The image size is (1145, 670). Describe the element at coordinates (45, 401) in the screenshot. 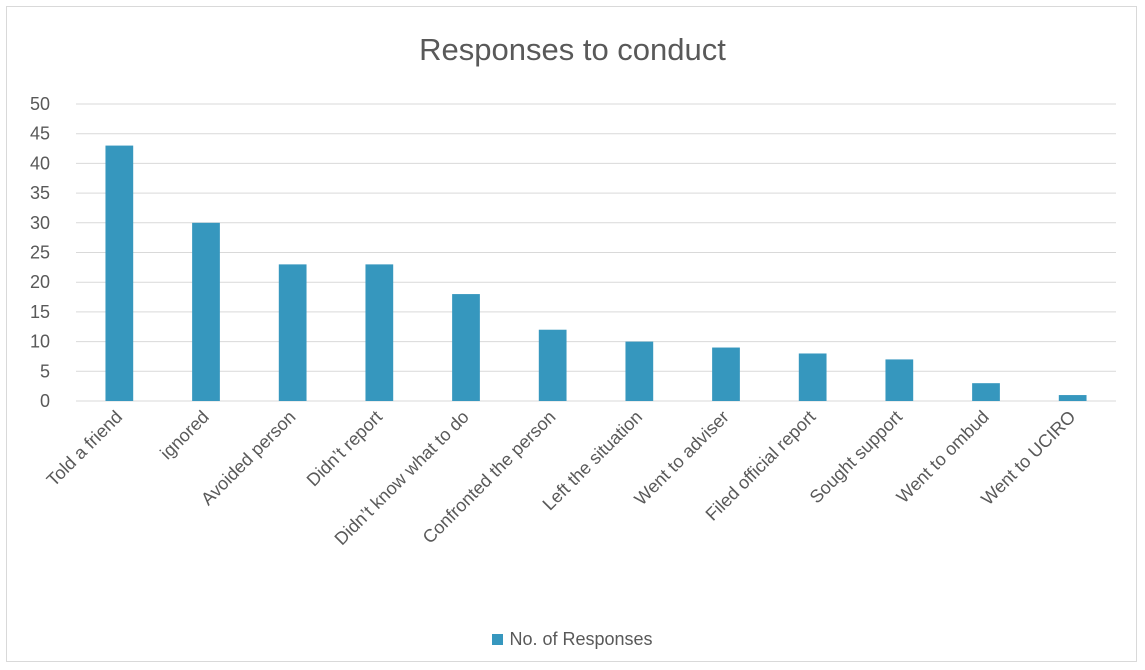

I see `y-tick-label-0: 0` at that location.